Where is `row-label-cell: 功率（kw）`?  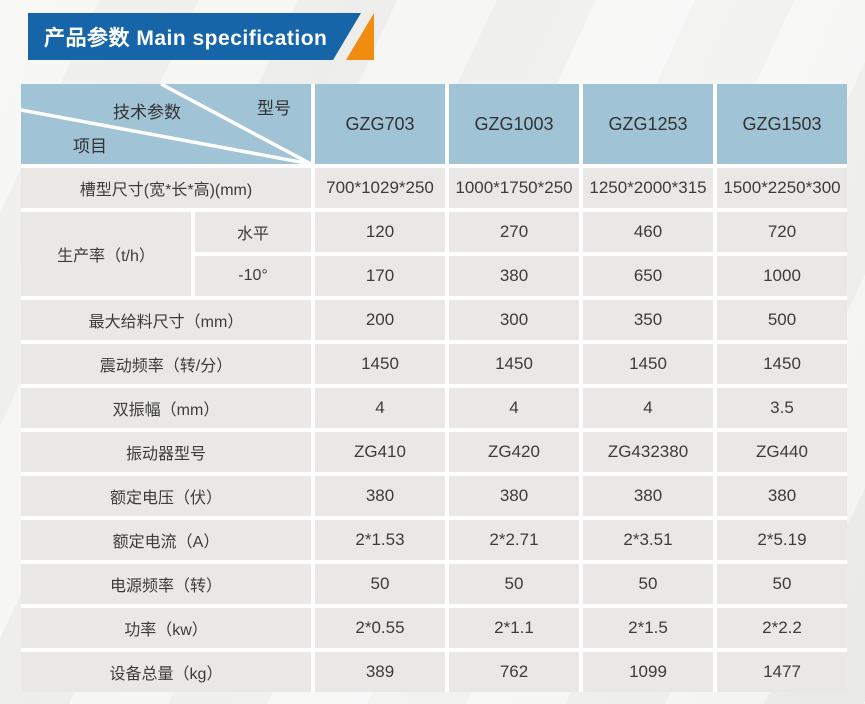 row-label-cell: 功率（kw） is located at coordinates (166, 628).